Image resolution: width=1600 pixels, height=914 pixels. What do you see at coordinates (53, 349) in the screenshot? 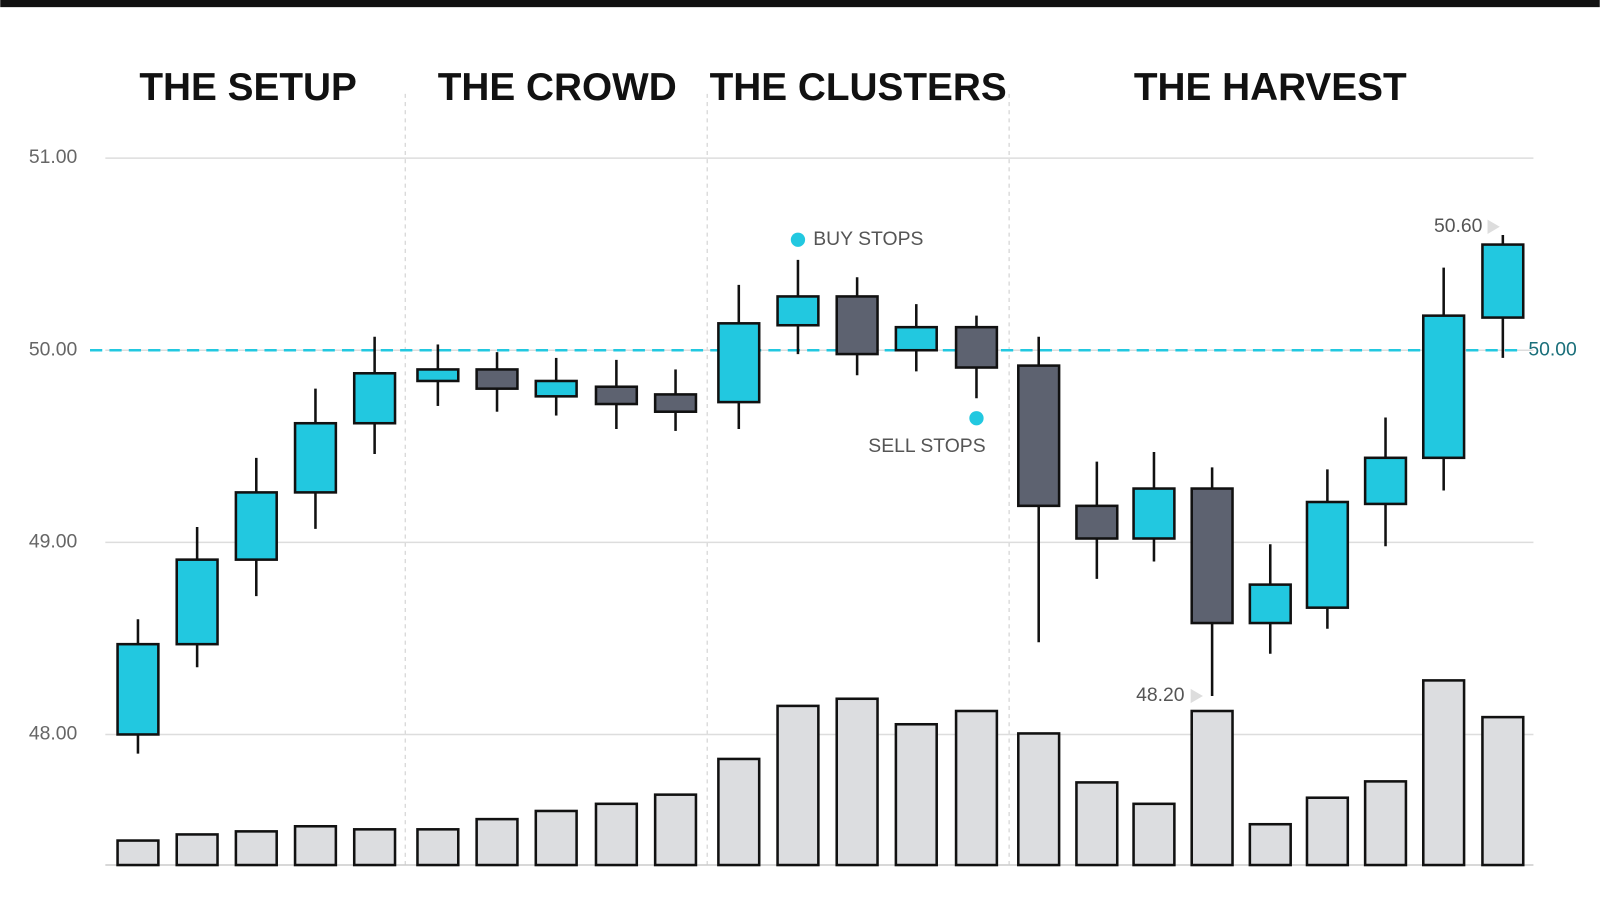
I see `y-tick-label: 50.00` at bounding box center [53, 349].